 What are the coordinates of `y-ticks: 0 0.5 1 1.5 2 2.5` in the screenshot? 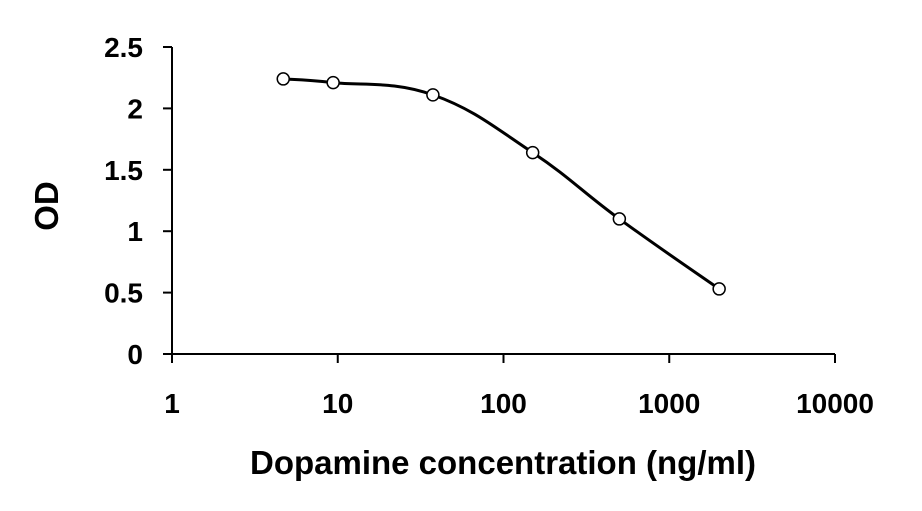 It's located at (138, 201).